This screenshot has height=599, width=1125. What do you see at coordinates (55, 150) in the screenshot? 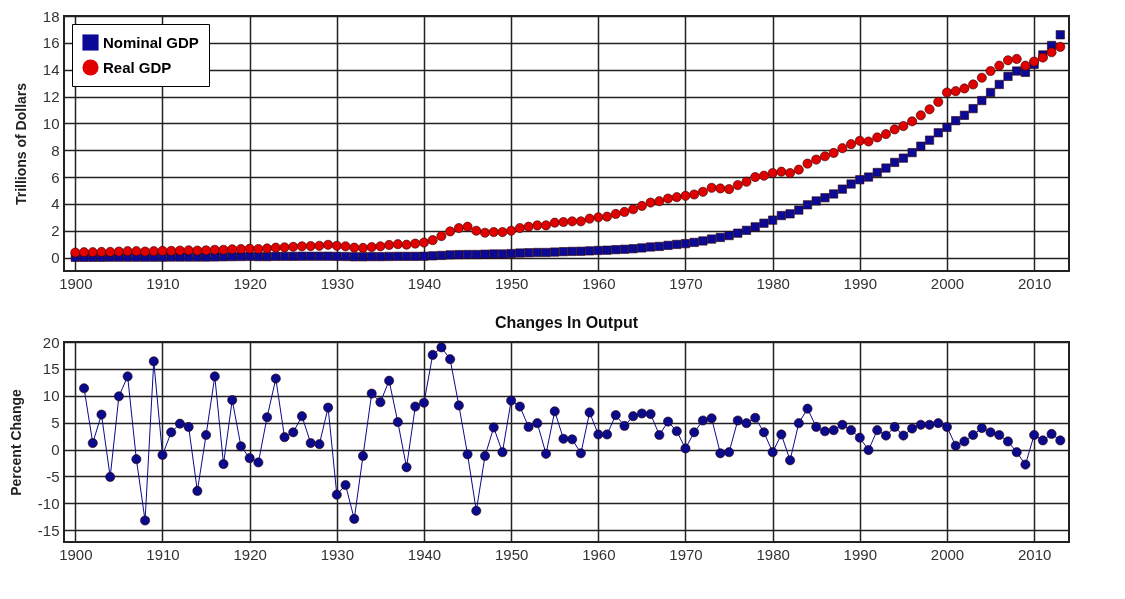
I see `y-tick-label: 8` at bounding box center [55, 150].